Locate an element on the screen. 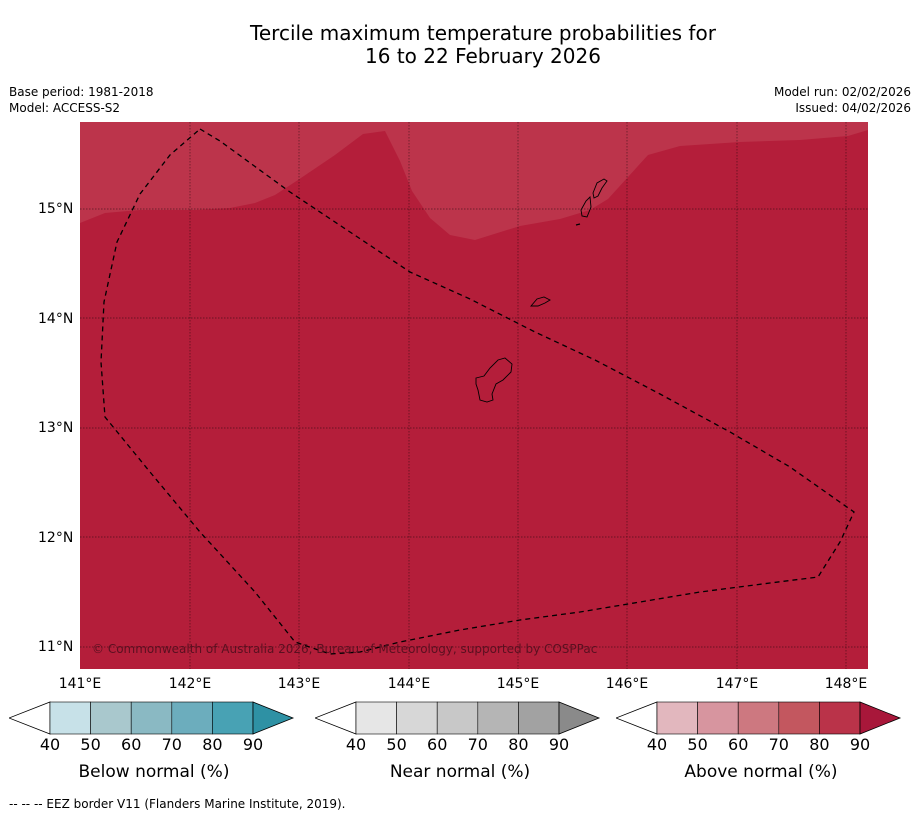  lon-label-146: 146°E is located at coordinates (627, 684).